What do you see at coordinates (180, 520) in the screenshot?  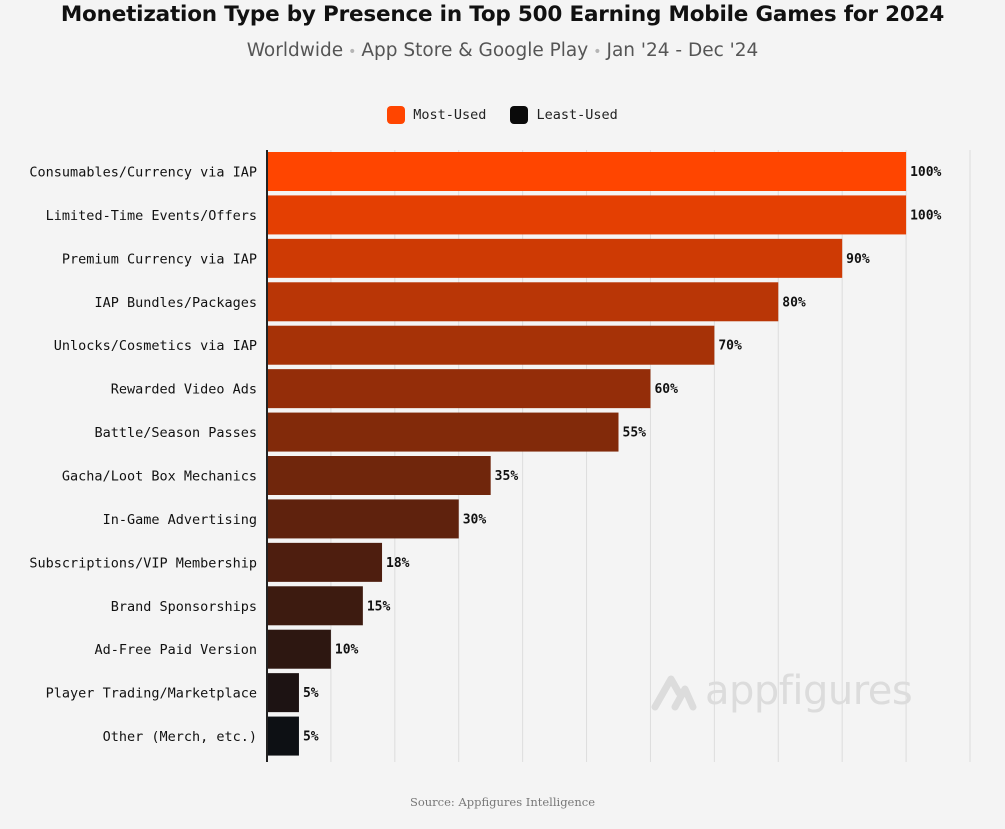 I see `category-label: In-Game Advertising` at bounding box center [180, 520].